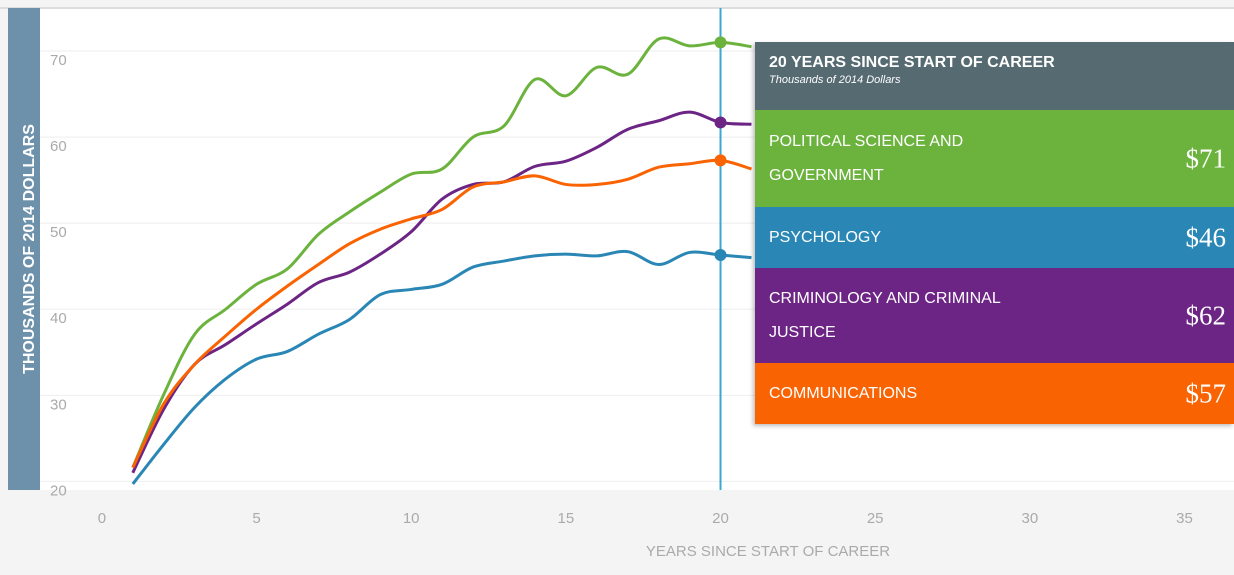  I want to click on tooltip-value: $57, so click(1206, 393).